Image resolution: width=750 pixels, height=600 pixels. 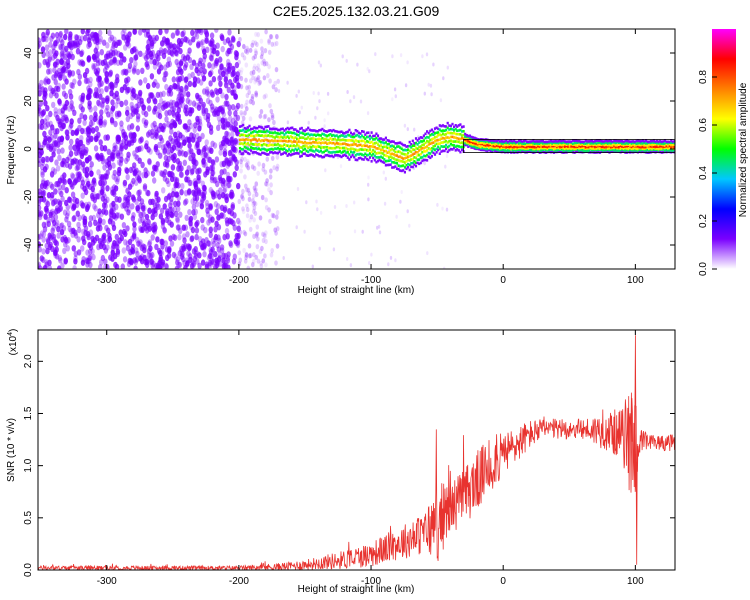 I want to click on colorbar-tick-label: 0.6, so click(x=703, y=125).